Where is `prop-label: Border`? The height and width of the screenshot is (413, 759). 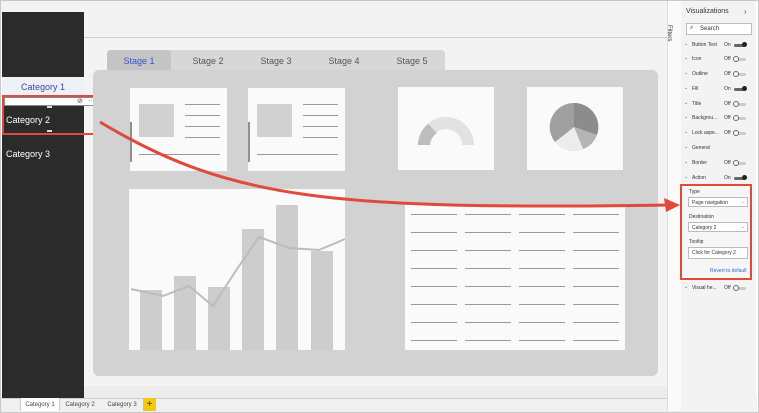
prop-label: Border is located at coordinates (700, 163).